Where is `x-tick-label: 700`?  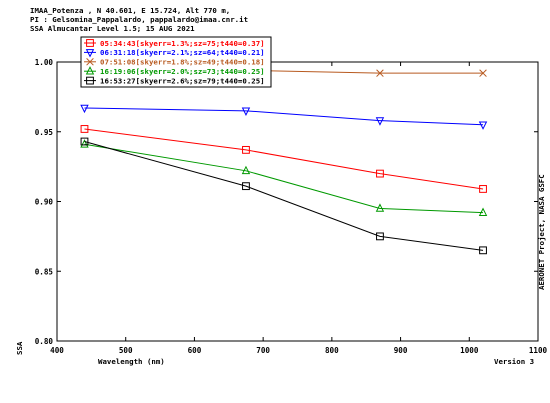 x-tick-label: 700 is located at coordinates (263, 350).